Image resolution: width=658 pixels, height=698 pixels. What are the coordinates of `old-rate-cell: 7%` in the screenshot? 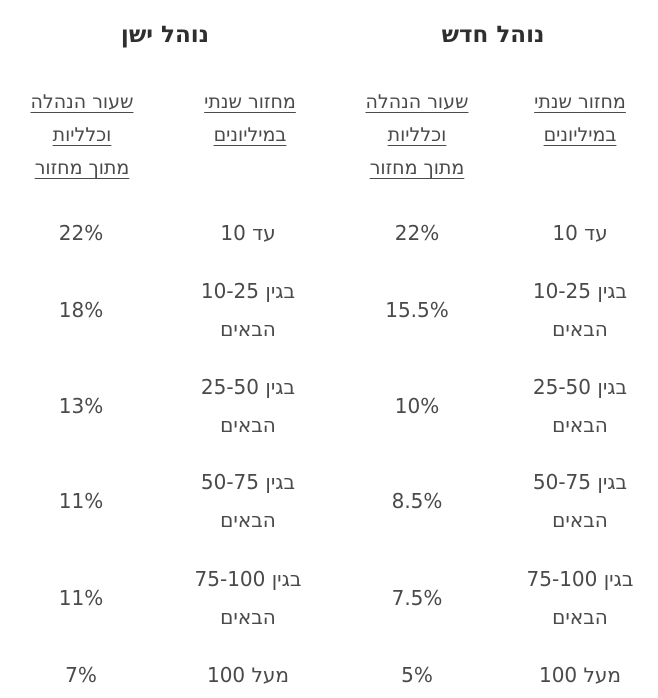 It's located at (81, 675).